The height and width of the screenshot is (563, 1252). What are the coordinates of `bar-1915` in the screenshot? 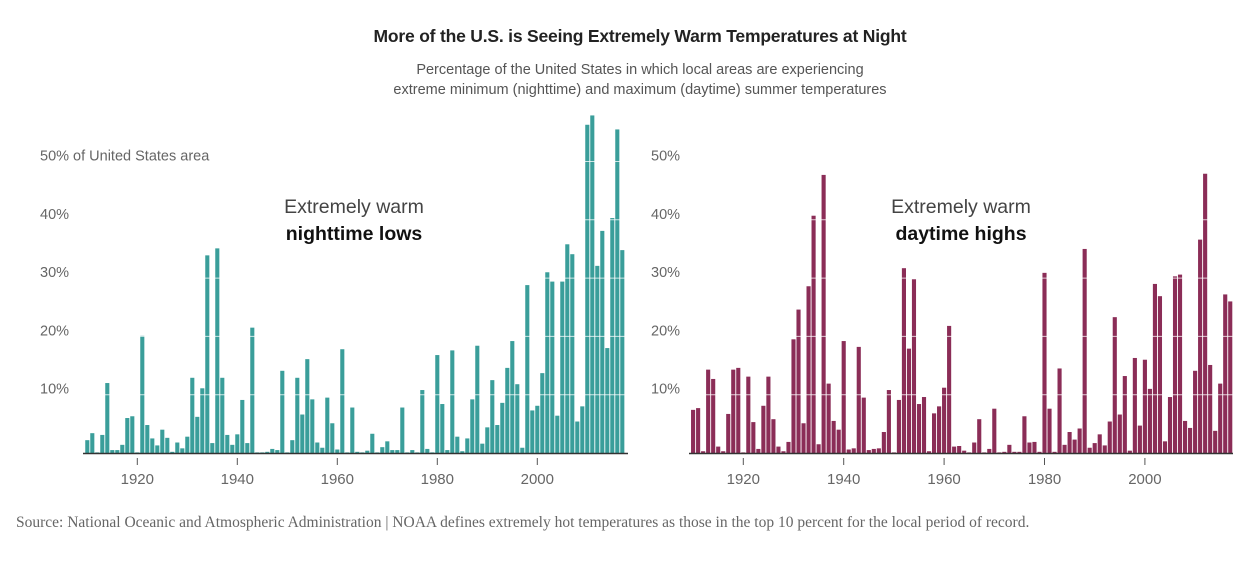 It's located at (718, 449).